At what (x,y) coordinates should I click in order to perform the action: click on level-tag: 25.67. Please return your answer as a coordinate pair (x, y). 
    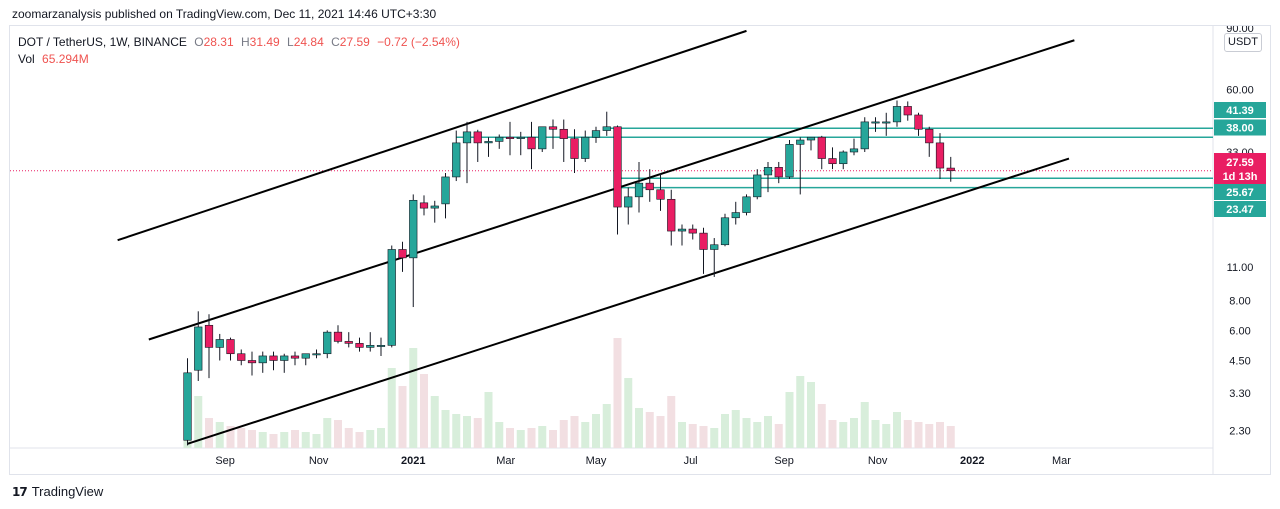
    Looking at the image, I should click on (1240, 193).